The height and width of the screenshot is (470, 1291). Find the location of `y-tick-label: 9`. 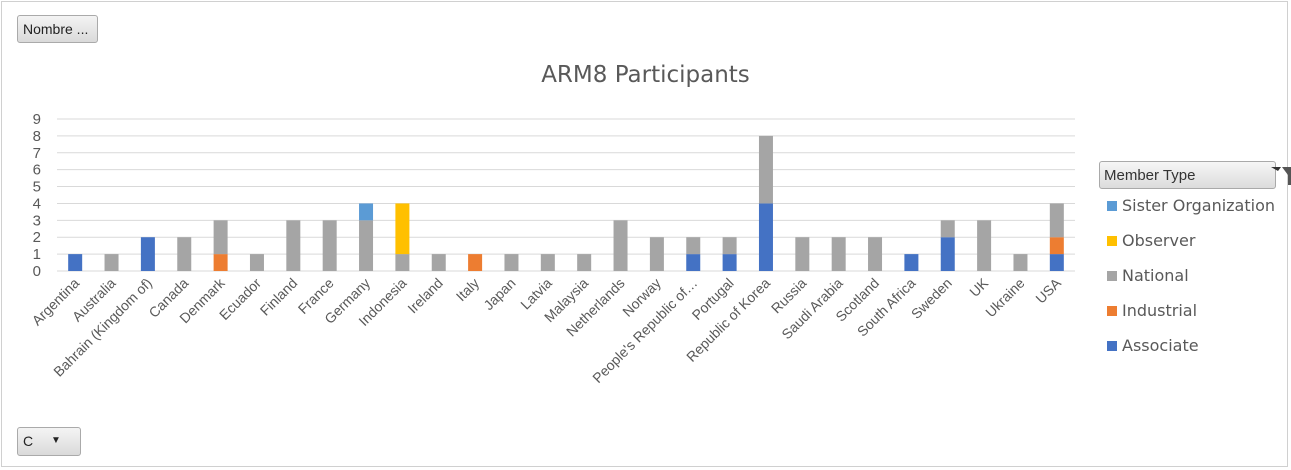

y-tick-label: 9 is located at coordinates (37, 119).